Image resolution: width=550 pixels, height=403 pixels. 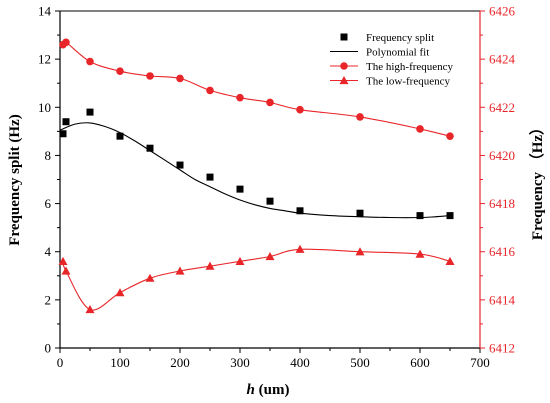 I want to click on y-tick-label: 8, so click(x=48, y=155).